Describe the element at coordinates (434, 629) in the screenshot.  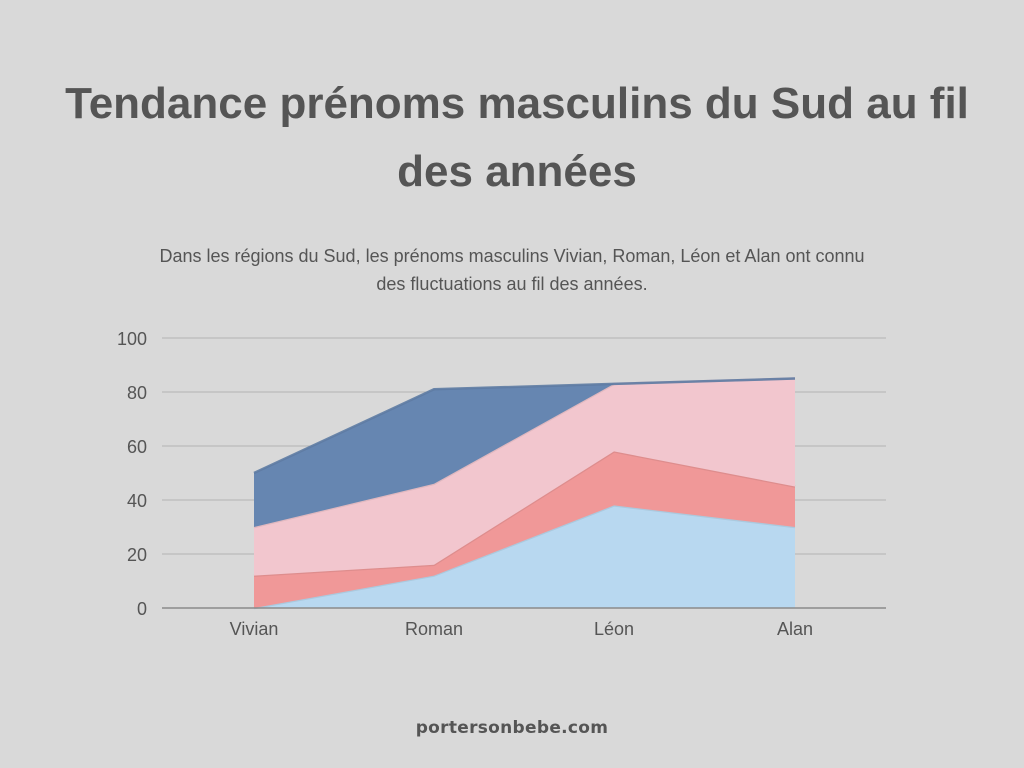
I see `x-tick-label: Roman` at that location.